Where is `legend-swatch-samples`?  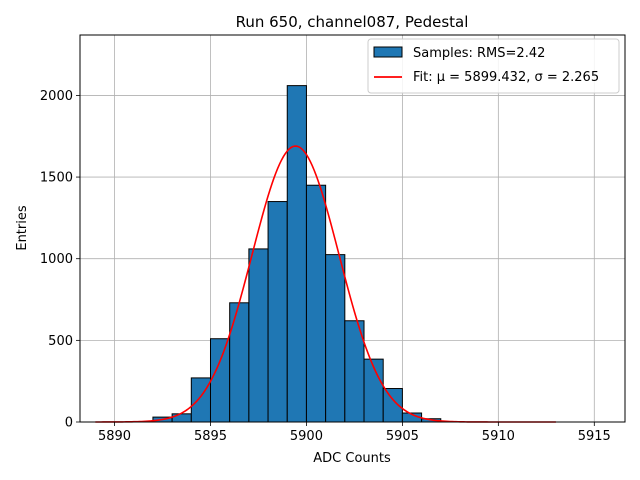
legend-swatch-samples is located at coordinates (388, 52).